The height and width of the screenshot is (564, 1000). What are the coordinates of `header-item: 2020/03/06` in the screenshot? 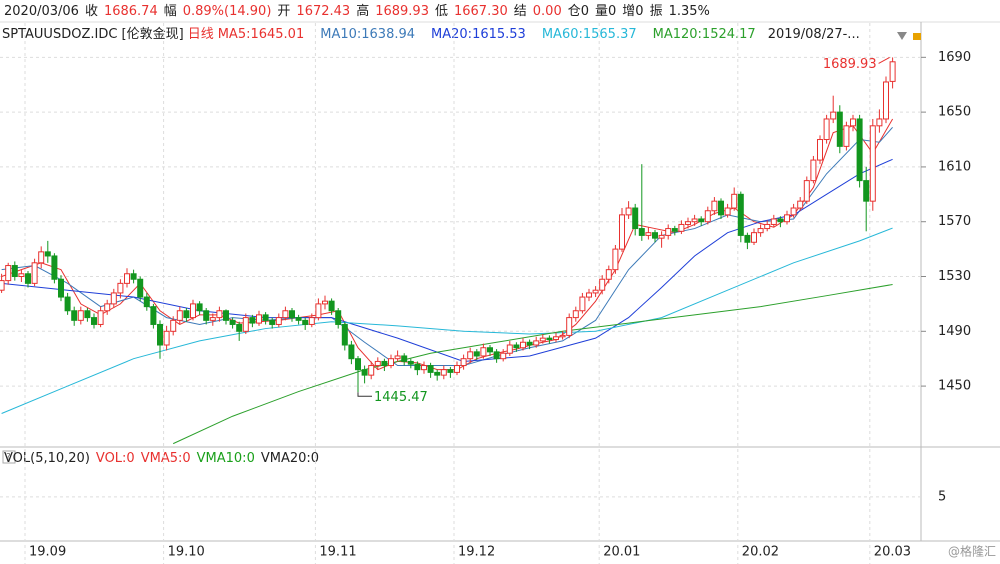 It's located at (41, 11).